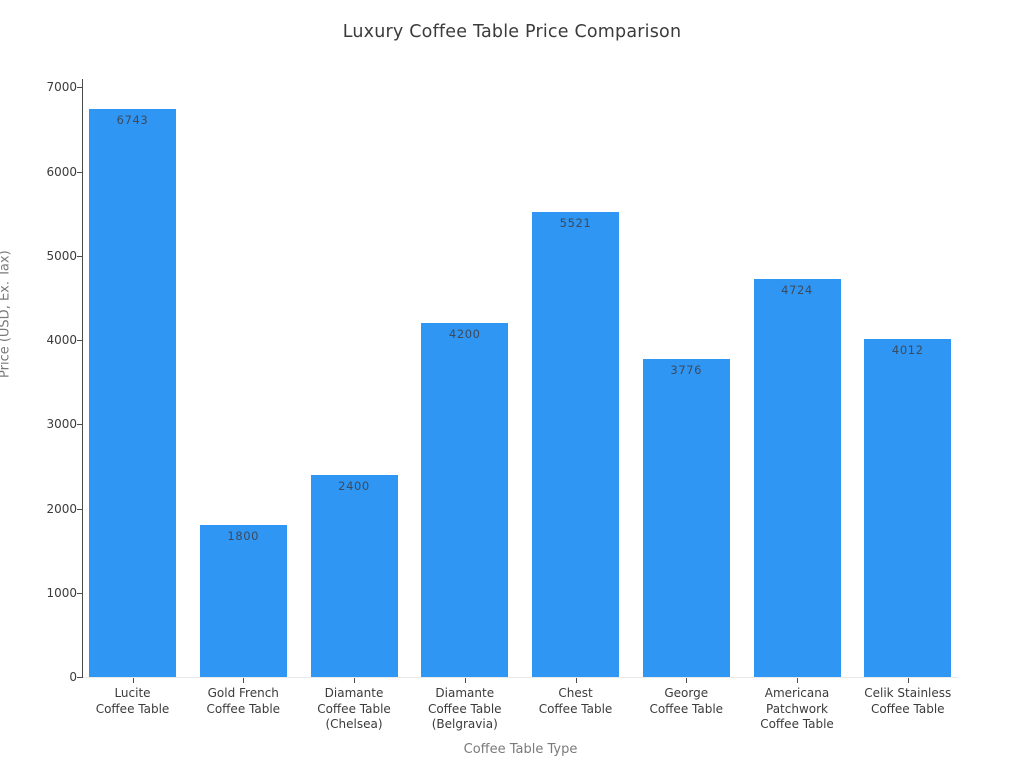 Image resolution: width=1024 pixels, height=768 pixels. I want to click on y-tick-label: 5000, so click(61, 255).